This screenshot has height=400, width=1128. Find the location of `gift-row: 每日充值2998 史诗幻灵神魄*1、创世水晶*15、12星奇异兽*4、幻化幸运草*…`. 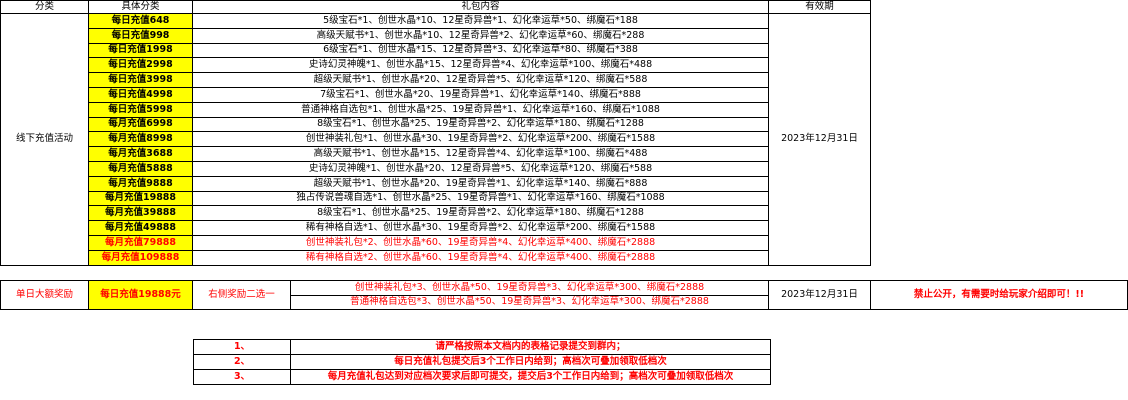

gift-row: 每日充值2998 史诗幻灵神魄*1、创世水晶*15、12星奇异兽*4、幻化幸运草*… is located at coordinates (436, 65).